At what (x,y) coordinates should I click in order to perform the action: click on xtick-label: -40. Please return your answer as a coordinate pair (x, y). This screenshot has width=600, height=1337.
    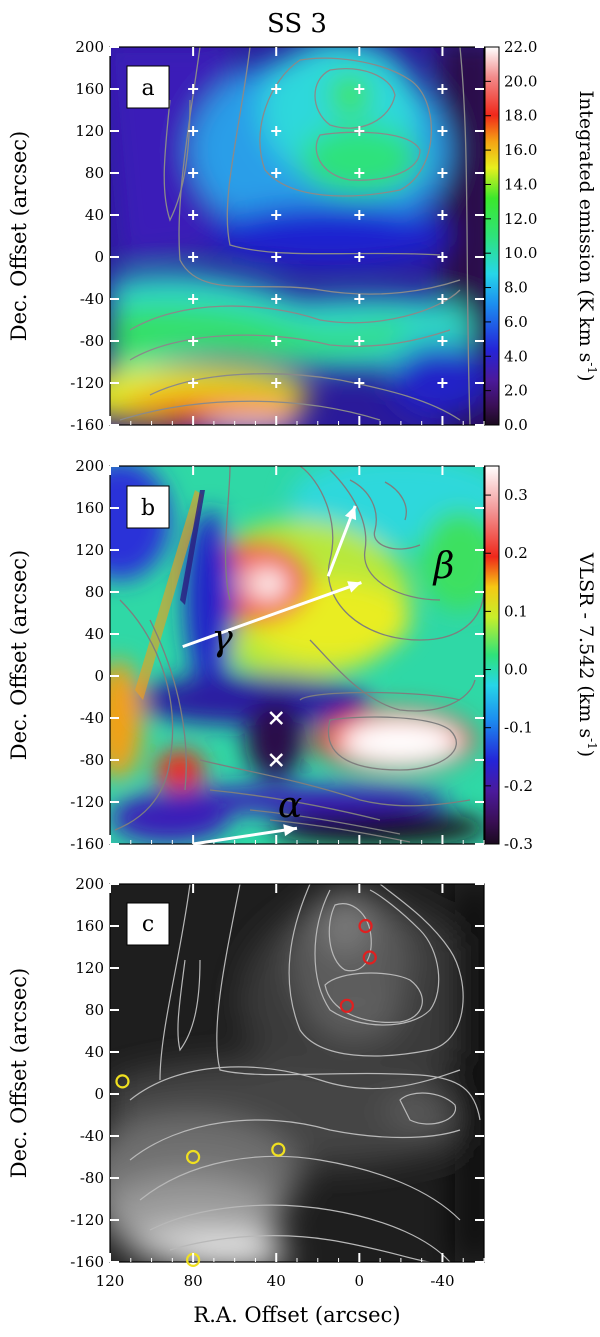
    Looking at the image, I should click on (442, 1281).